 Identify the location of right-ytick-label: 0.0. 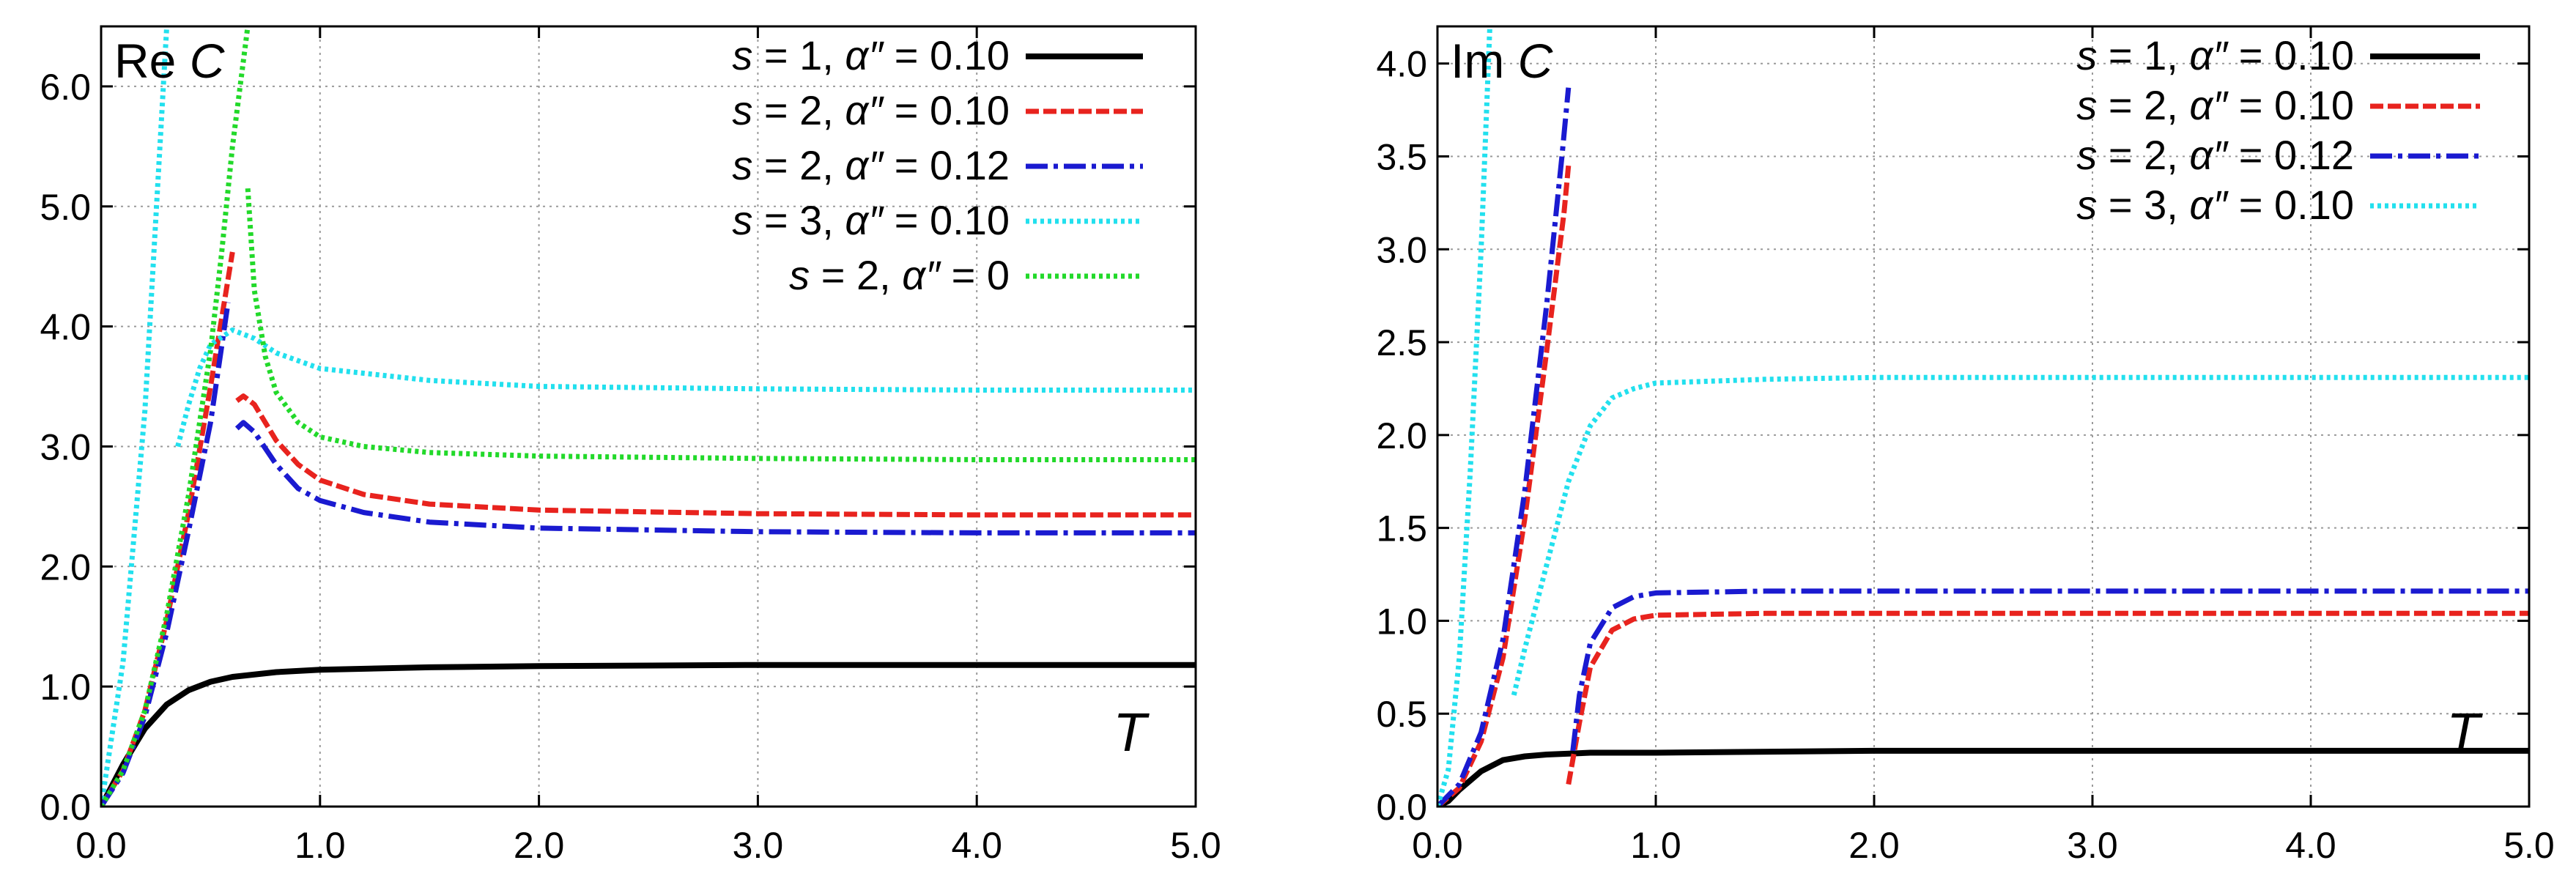
(1401, 807).